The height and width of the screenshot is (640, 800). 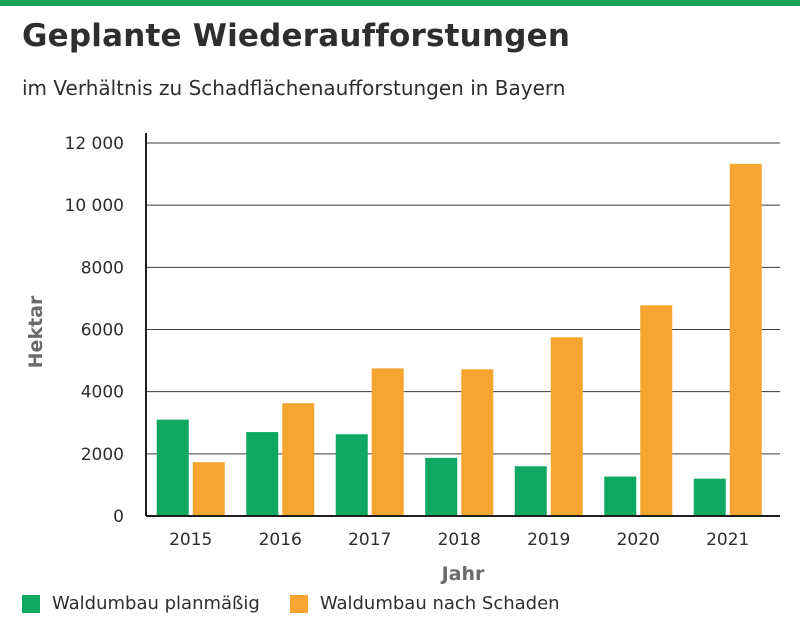 I want to click on bar-nach-schaden-2016, so click(x=298, y=459).